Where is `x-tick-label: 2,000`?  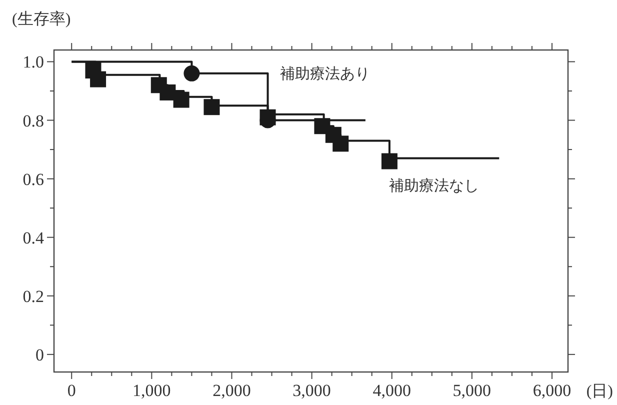 x-tick-label: 2,000 is located at coordinates (231, 390).